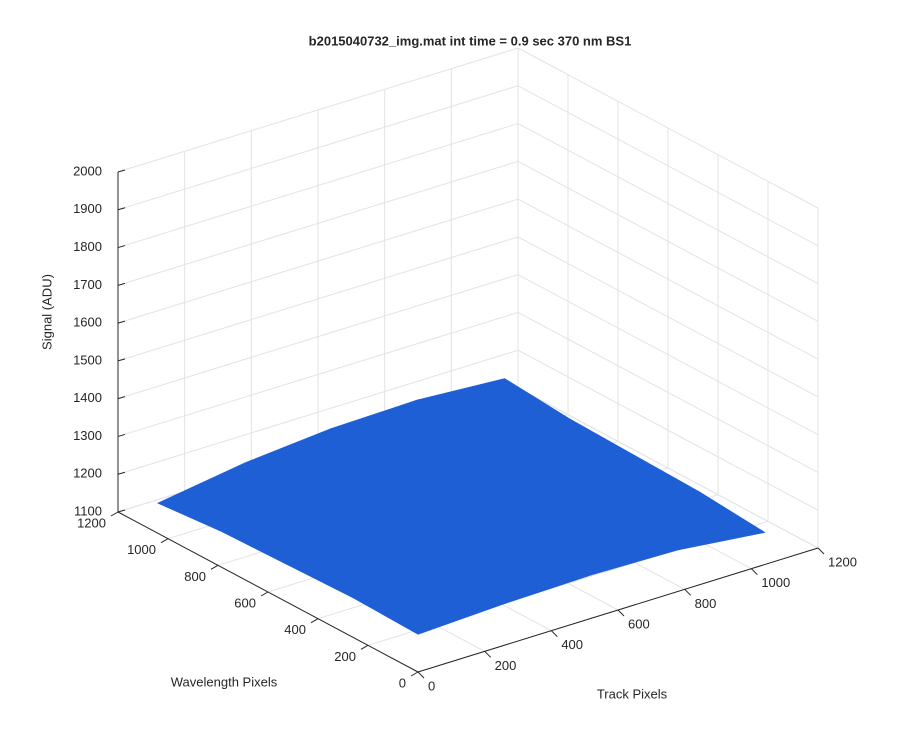 The image size is (900, 750). I want to click on y-tick-label: 1000, so click(141, 549).